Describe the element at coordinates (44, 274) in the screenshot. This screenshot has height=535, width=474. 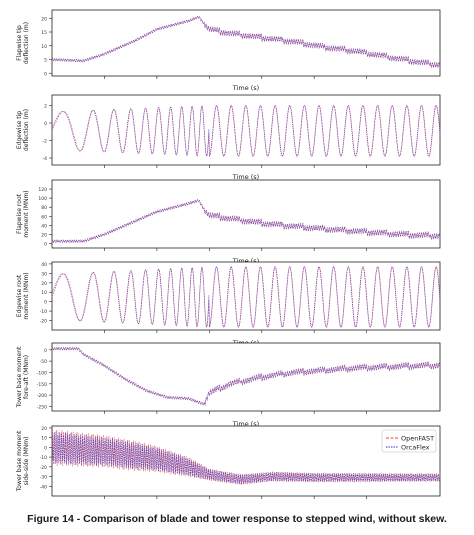
I see `y-tick-label: 30` at that location.